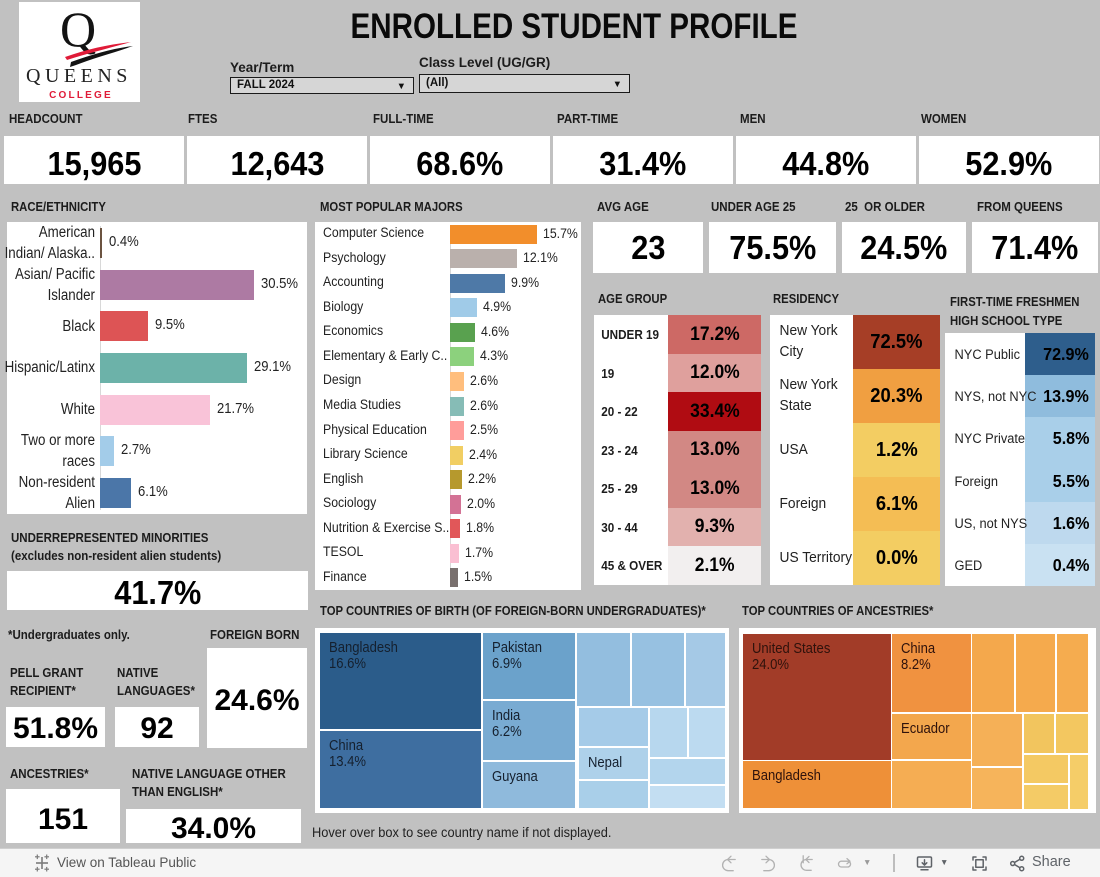 The image size is (1100, 877). Describe the element at coordinates (78, 29) in the screenshot. I see `svg-text: Q` at that location.